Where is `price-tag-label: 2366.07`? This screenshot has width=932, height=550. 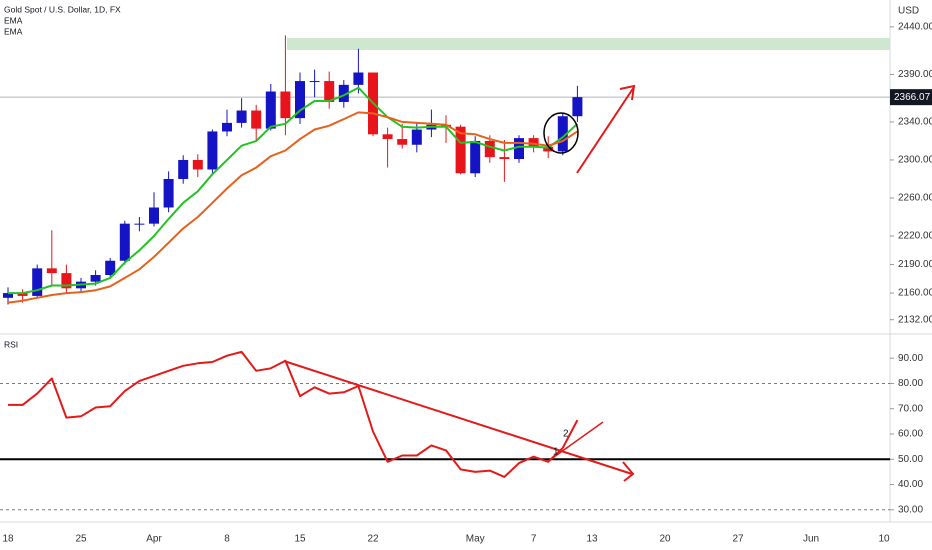 price-tag-label: 2366.07 is located at coordinates (912, 97).